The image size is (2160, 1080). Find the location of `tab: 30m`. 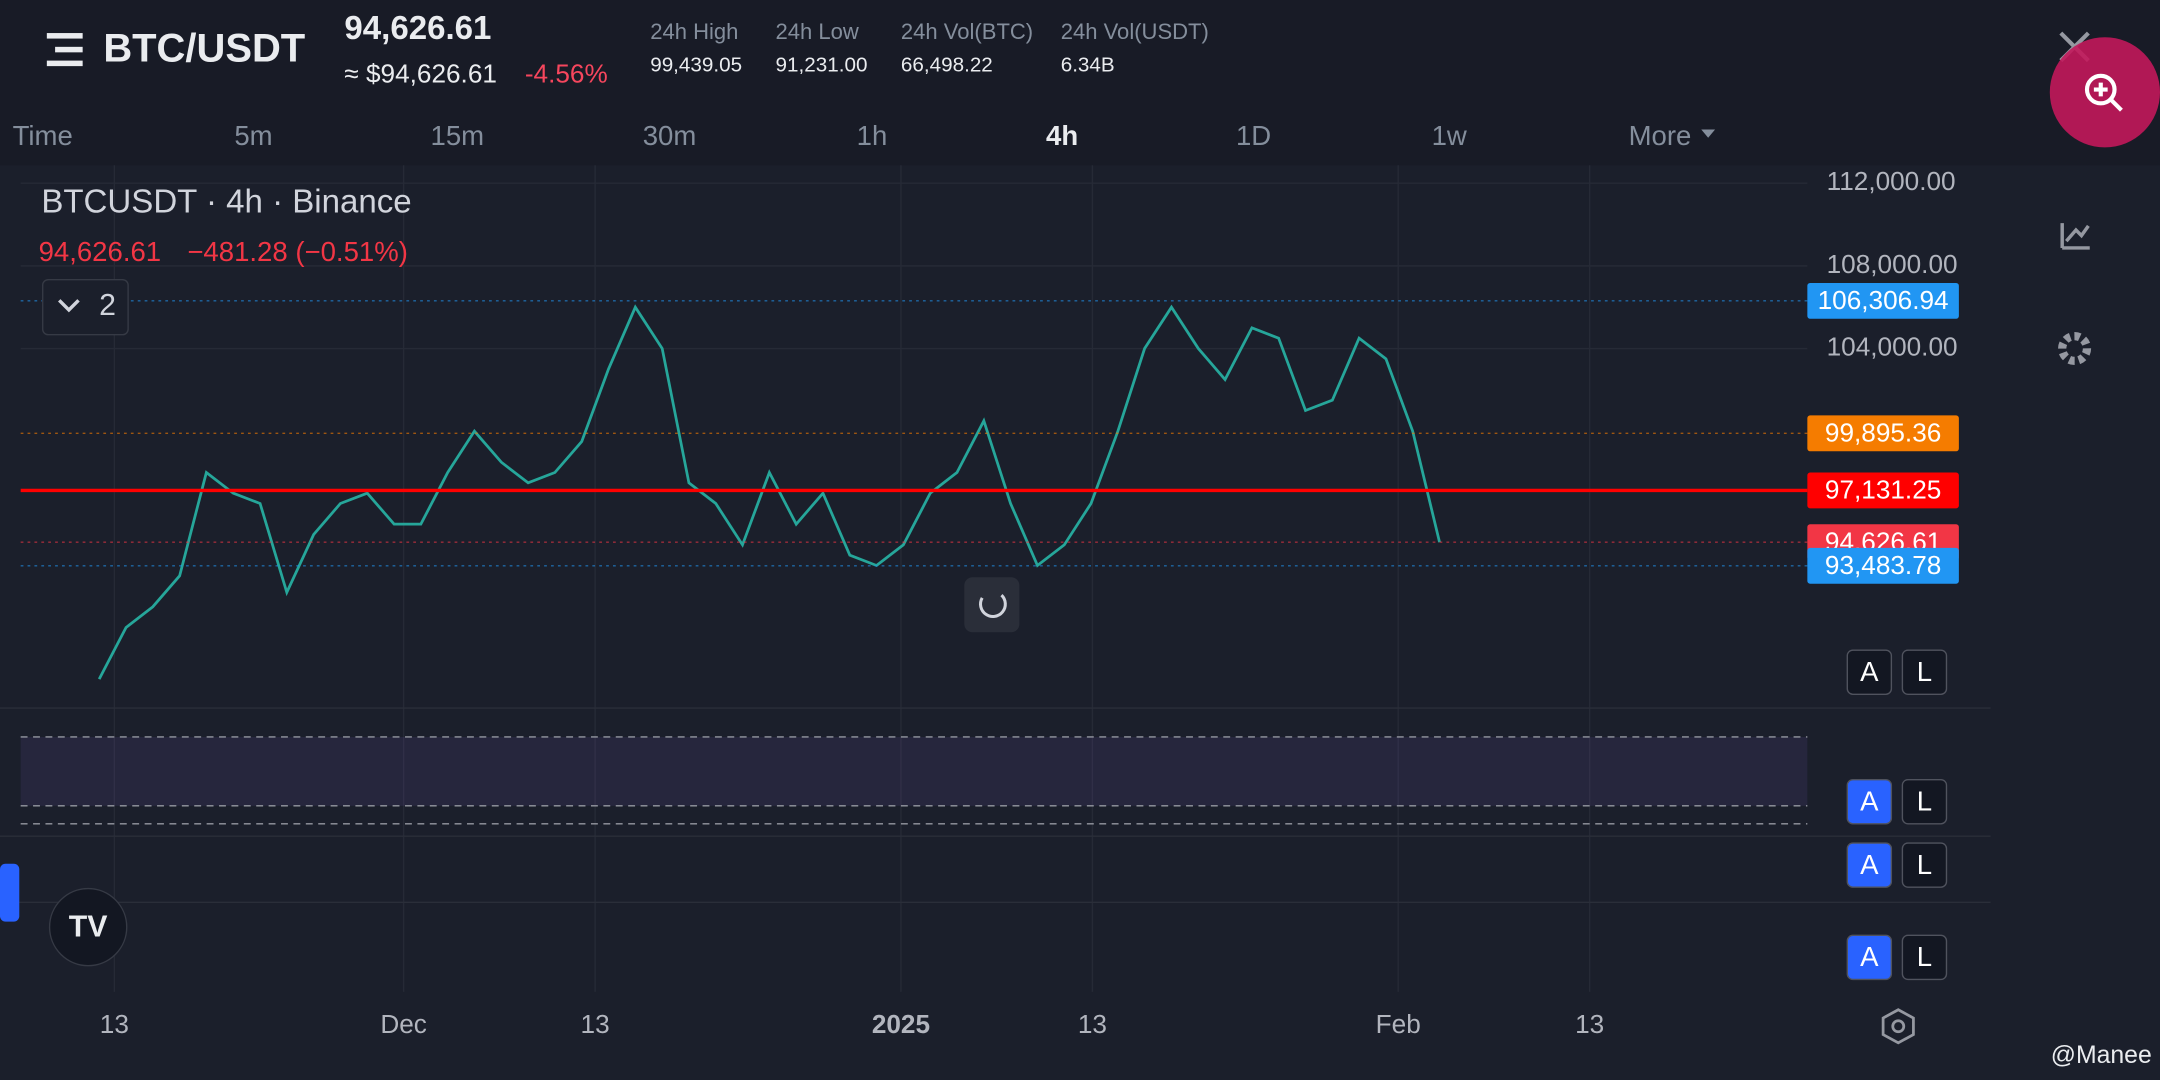

tab: 30m is located at coordinates (670, 135).